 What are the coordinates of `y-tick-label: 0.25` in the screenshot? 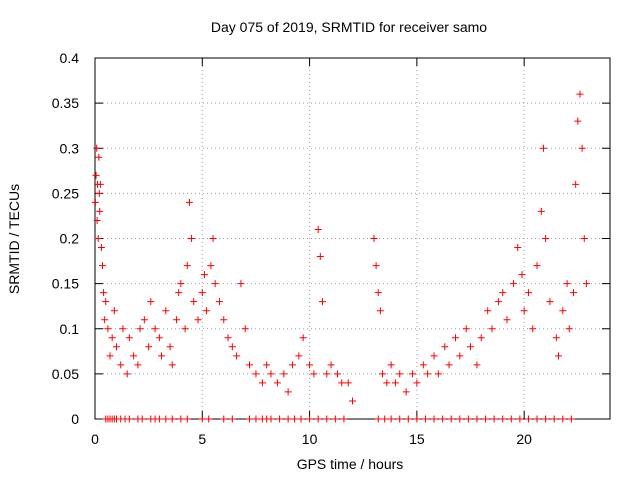 It's located at (65, 193).